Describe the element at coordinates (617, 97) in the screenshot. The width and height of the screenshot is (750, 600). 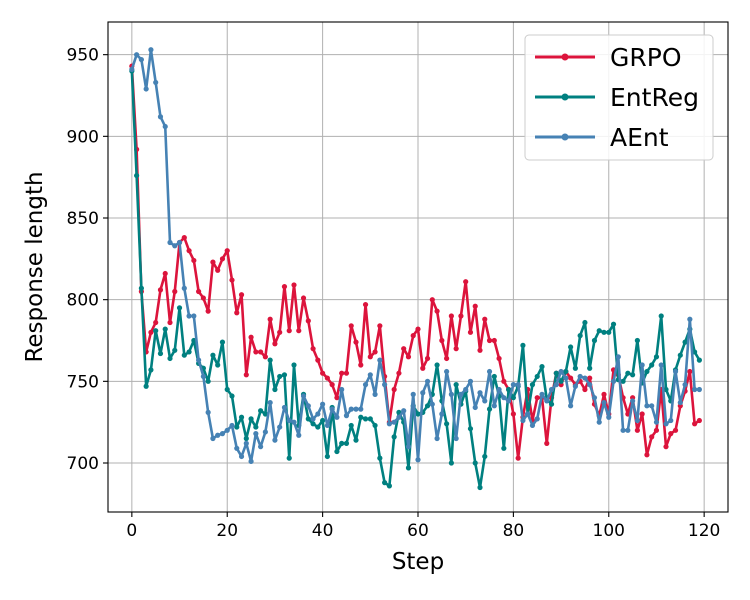
I see `legend-item-entreg: EntReg` at that location.